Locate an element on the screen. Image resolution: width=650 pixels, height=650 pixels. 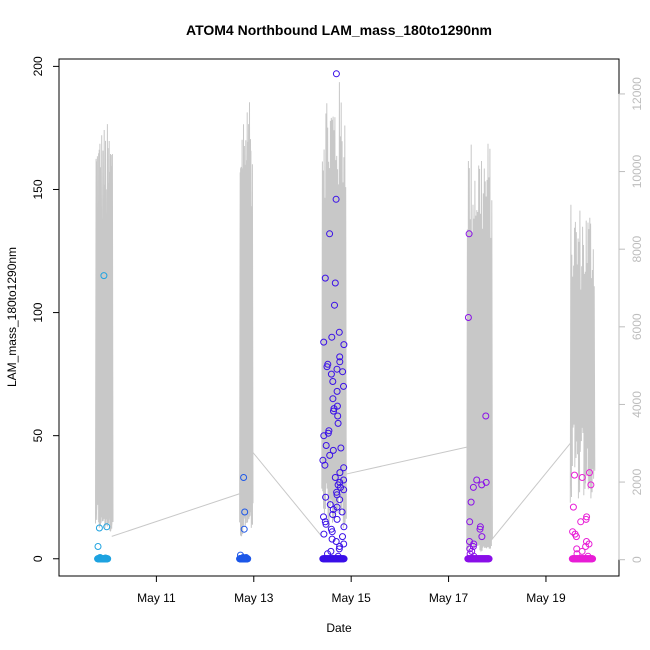
x-axis-label: Date is located at coordinates (339, 628).